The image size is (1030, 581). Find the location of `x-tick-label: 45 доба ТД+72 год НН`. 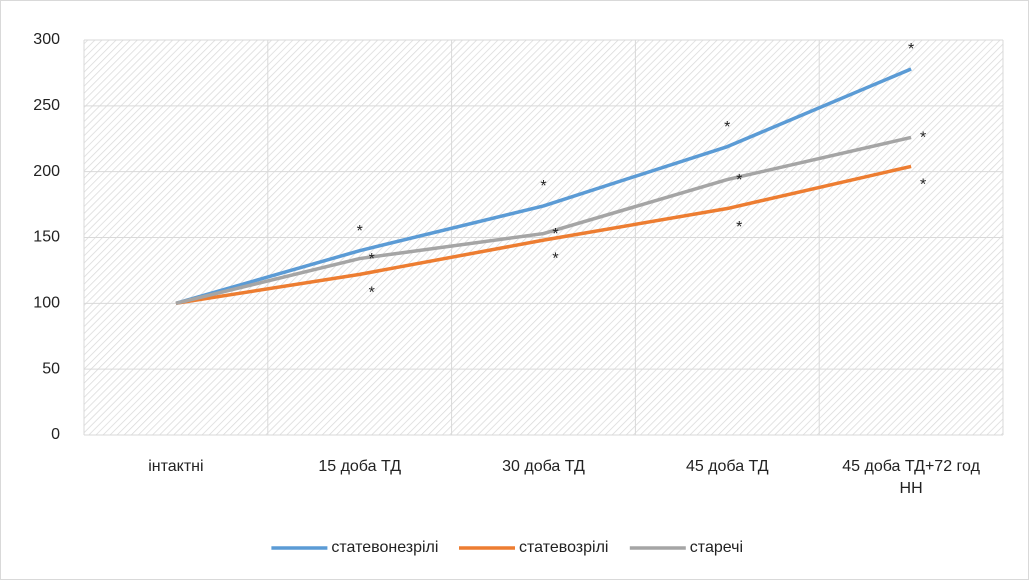

x-tick-label: 45 доба ТД+72 год НН is located at coordinates (911, 477).